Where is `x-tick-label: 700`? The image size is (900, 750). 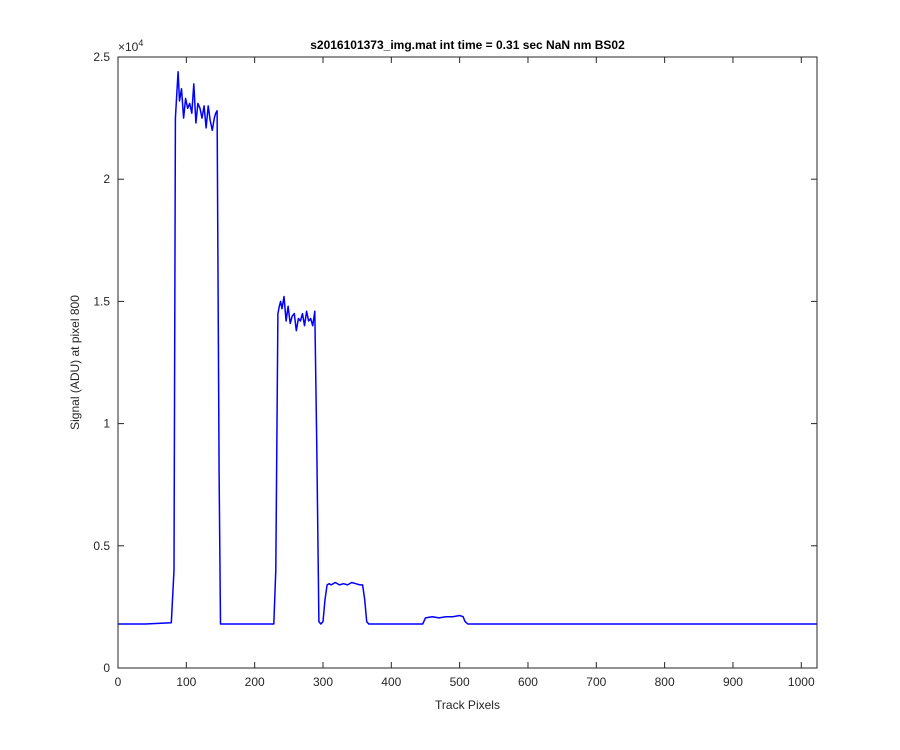
x-tick-label: 700 is located at coordinates (596, 682).